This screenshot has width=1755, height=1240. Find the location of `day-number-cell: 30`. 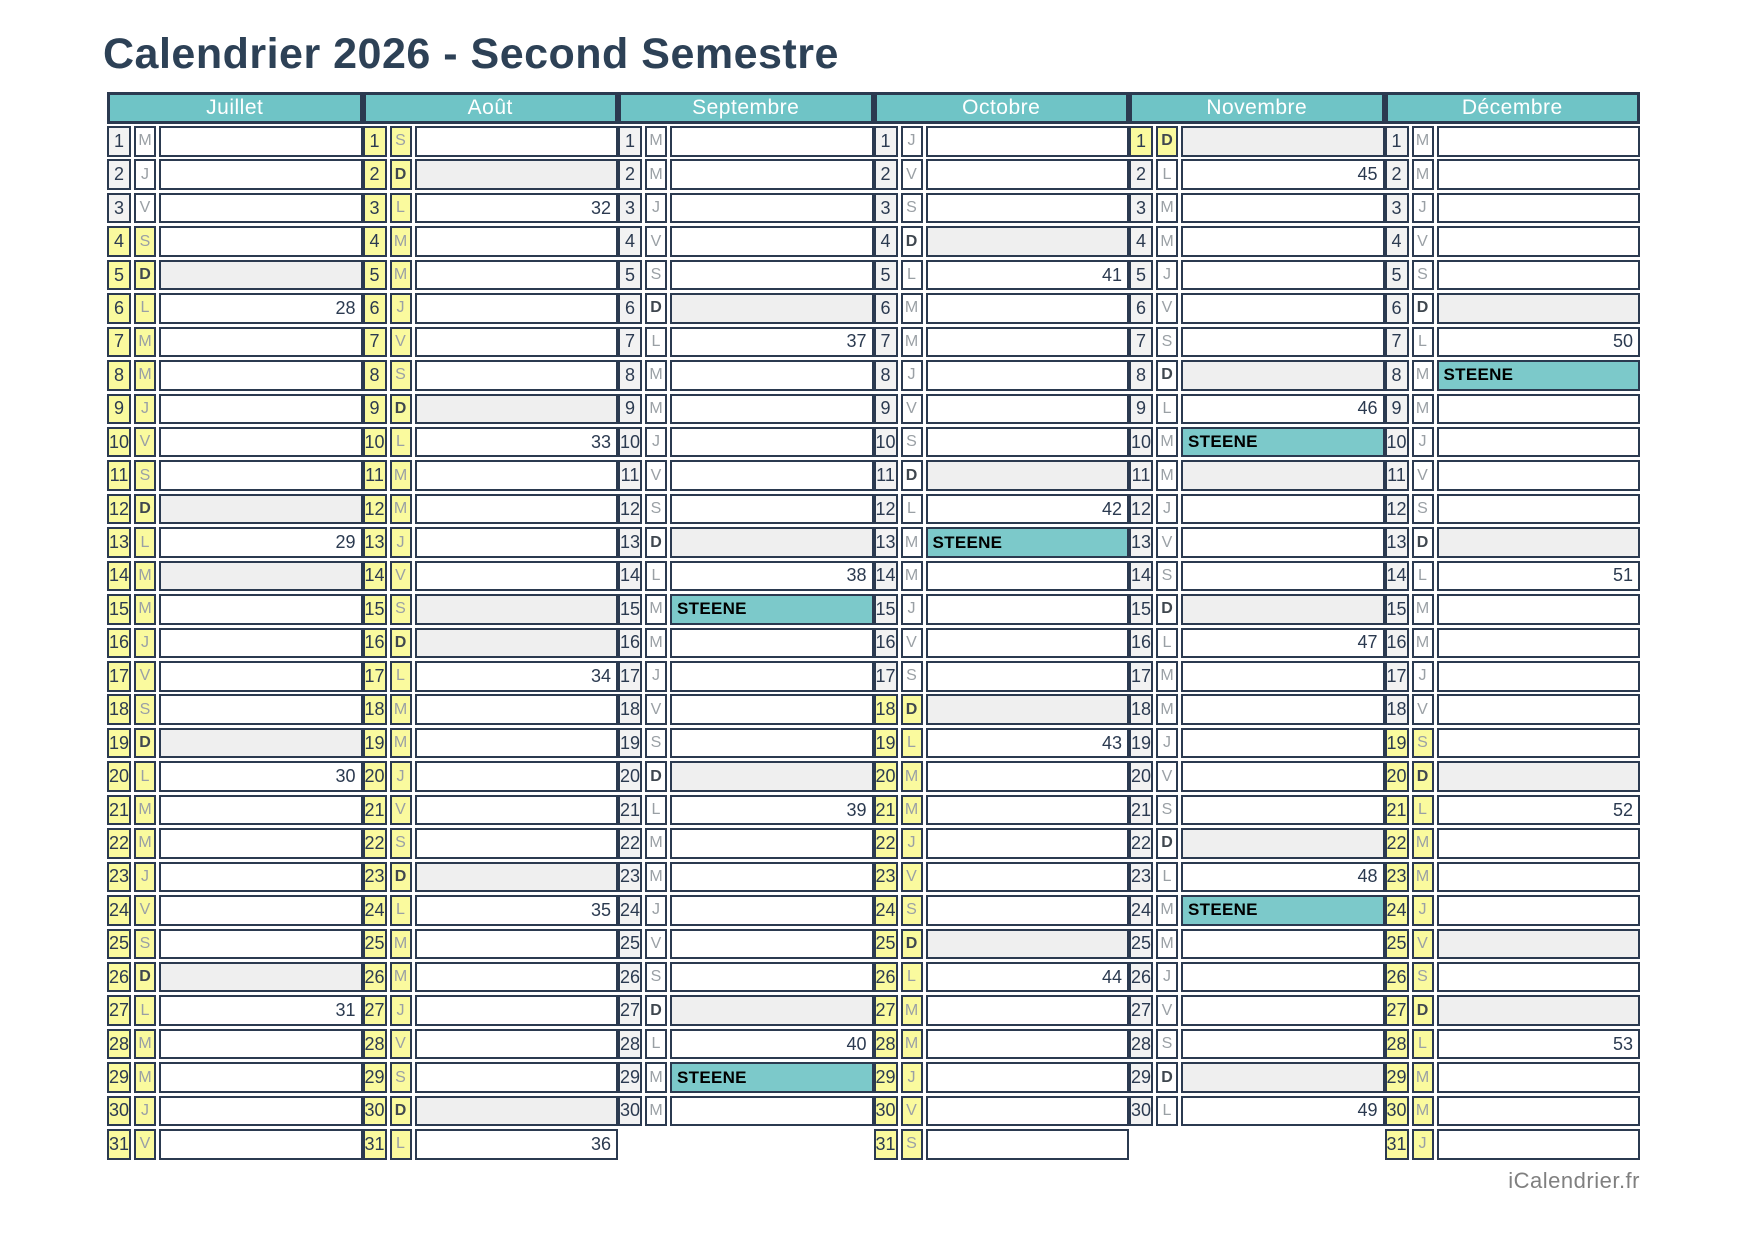

day-number-cell: 30 is located at coordinates (1141, 1111).